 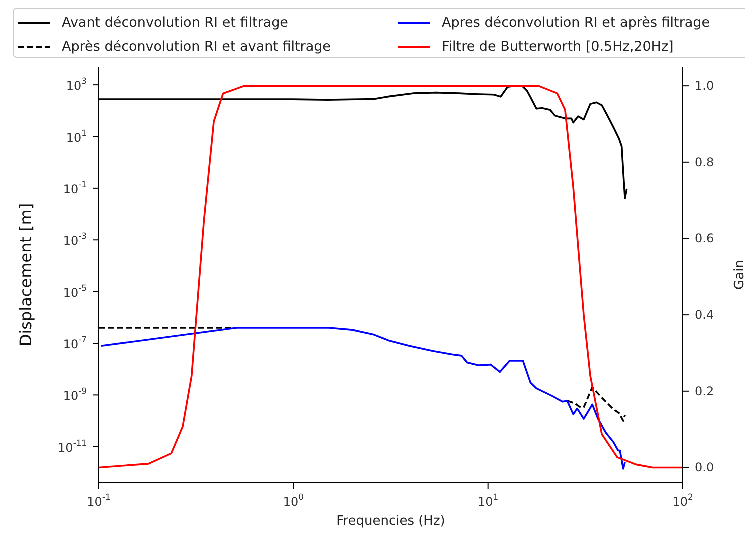 What do you see at coordinates (704, 391) in the screenshot?
I see `y2-tick-label: 0.2` at bounding box center [704, 391].